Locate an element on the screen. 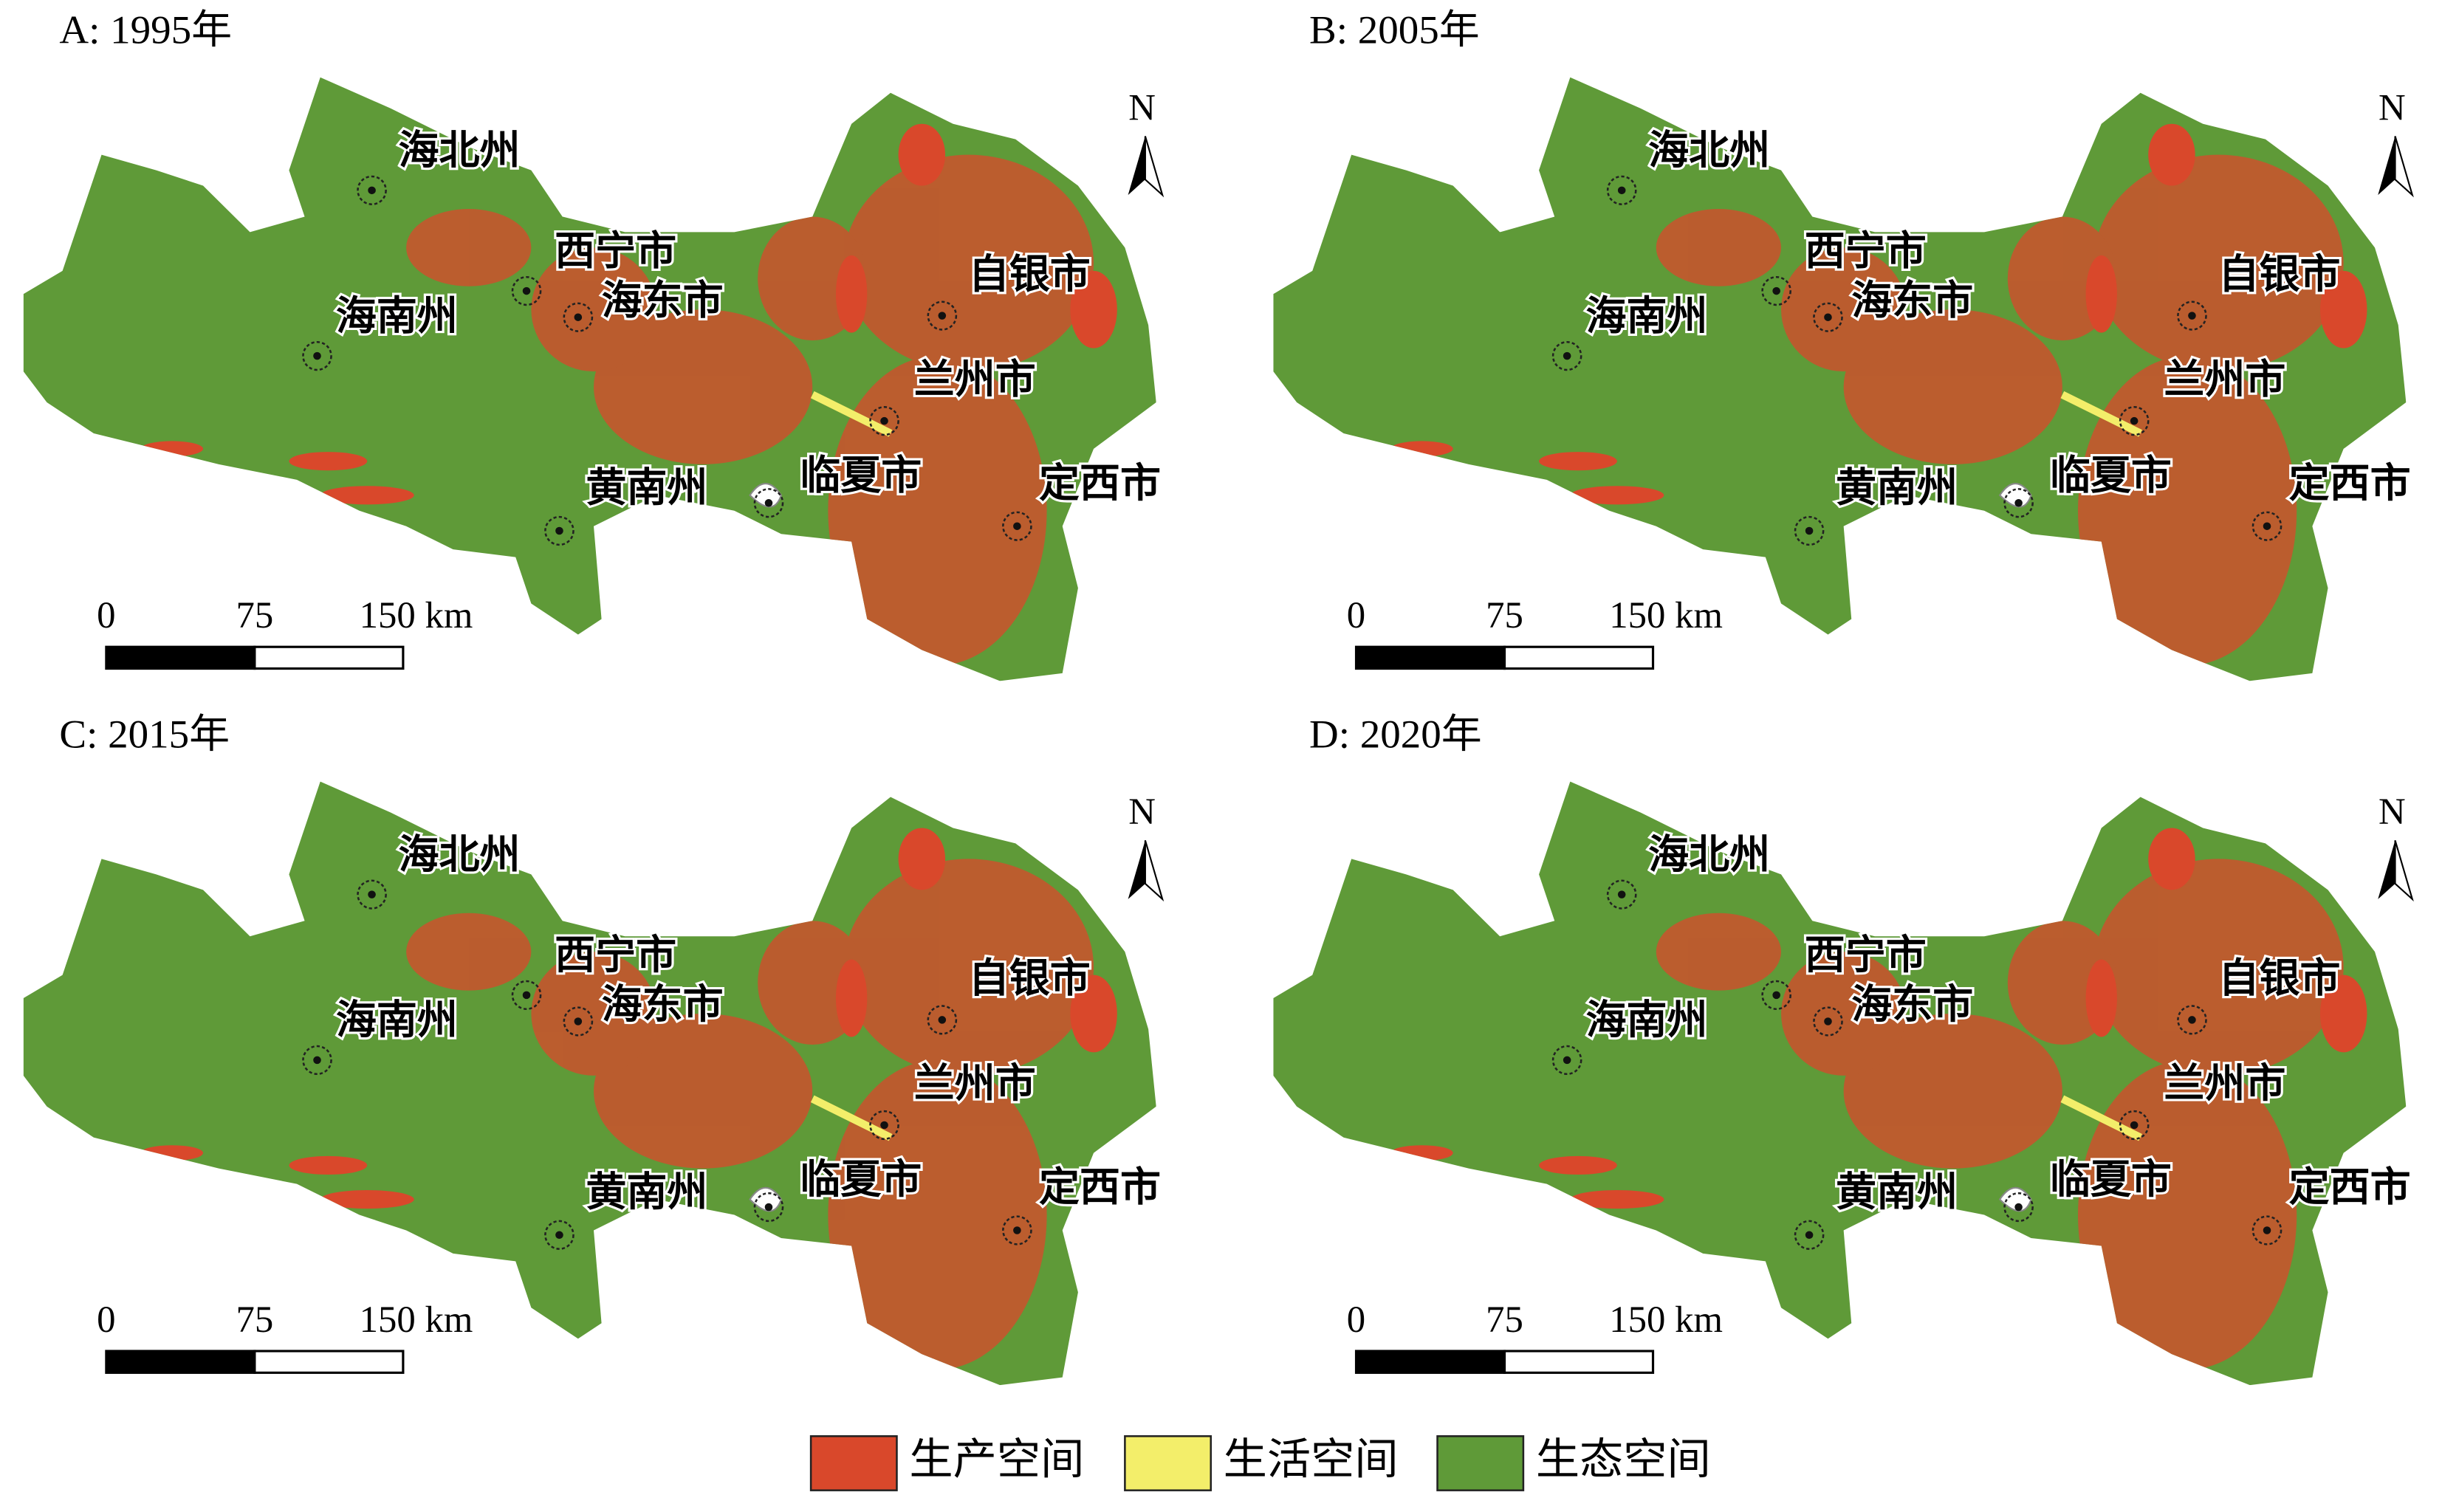 Image resolution: width=2442 pixels, height=1512 pixels. panel-title: C: 2015年 is located at coordinates (144, 734).